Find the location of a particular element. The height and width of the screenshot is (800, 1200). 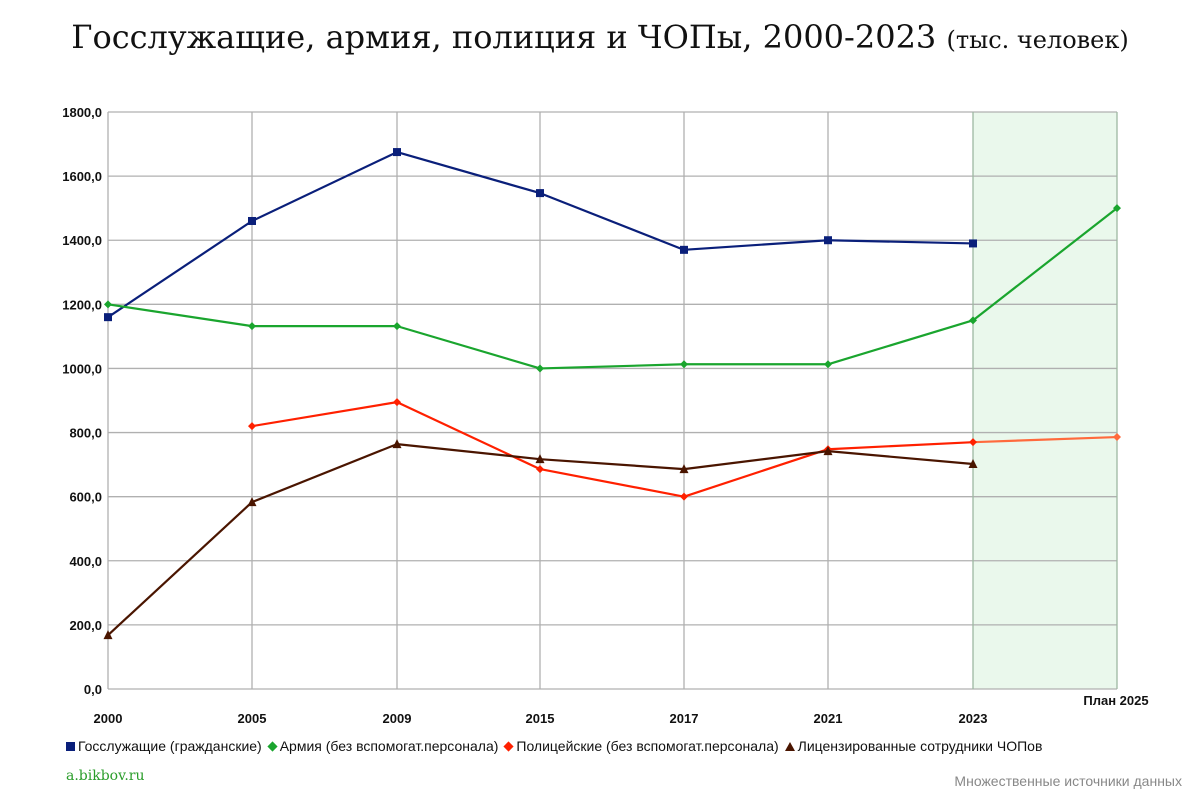

x-tick-label: 2023 is located at coordinates (973, 718).